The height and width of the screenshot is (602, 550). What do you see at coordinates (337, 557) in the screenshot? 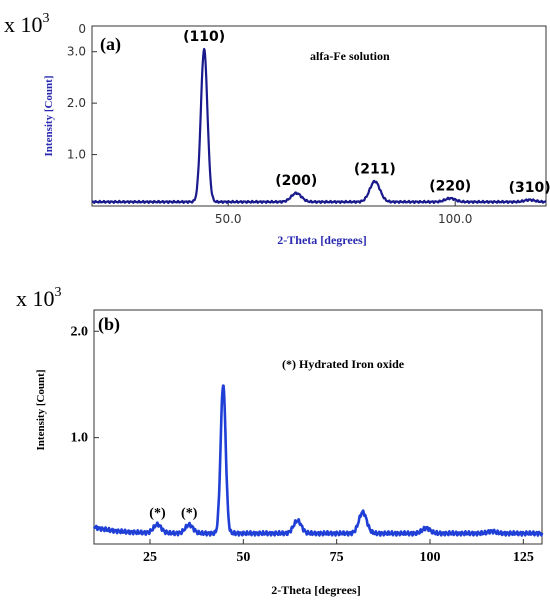
I see `x-tick-label: 75` at bounding box center [337, 557].